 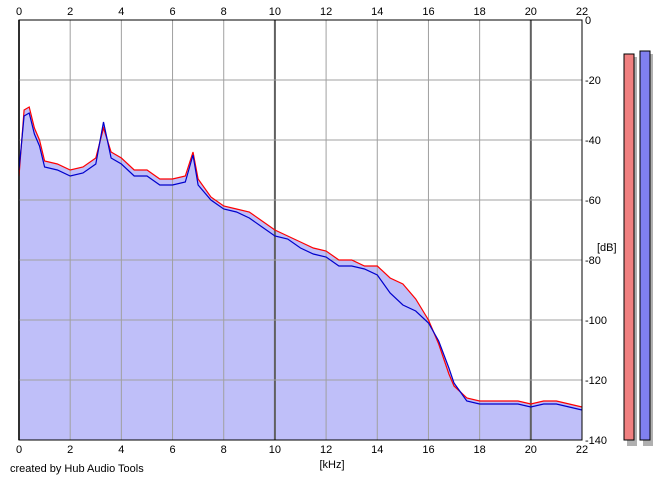 What do you see at coordinates (593, 141) in the screenshot?
I see `y-tick-label: -40` at bounding box center [593, 141].